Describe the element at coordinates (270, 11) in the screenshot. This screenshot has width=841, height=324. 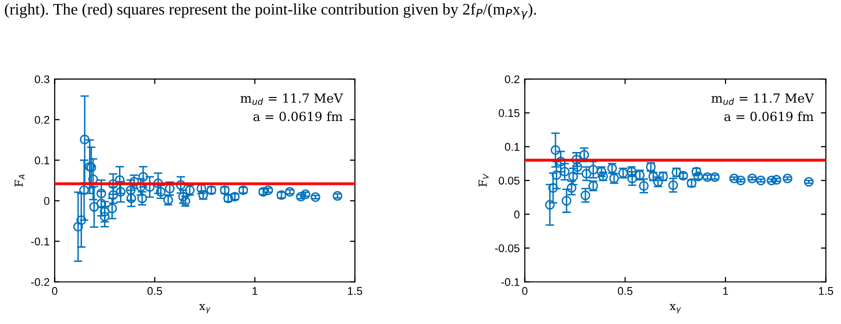
I see `text: (right). The (red) squares represent the point-like contribution given by 2f$_{P}$/(m$_{P}$x$_{γ}$).` at that location.